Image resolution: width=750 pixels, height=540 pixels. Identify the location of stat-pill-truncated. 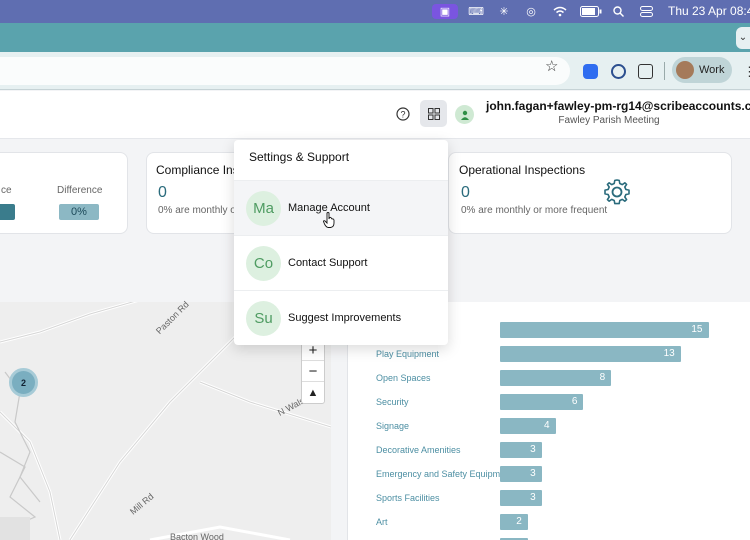
(7, 212).